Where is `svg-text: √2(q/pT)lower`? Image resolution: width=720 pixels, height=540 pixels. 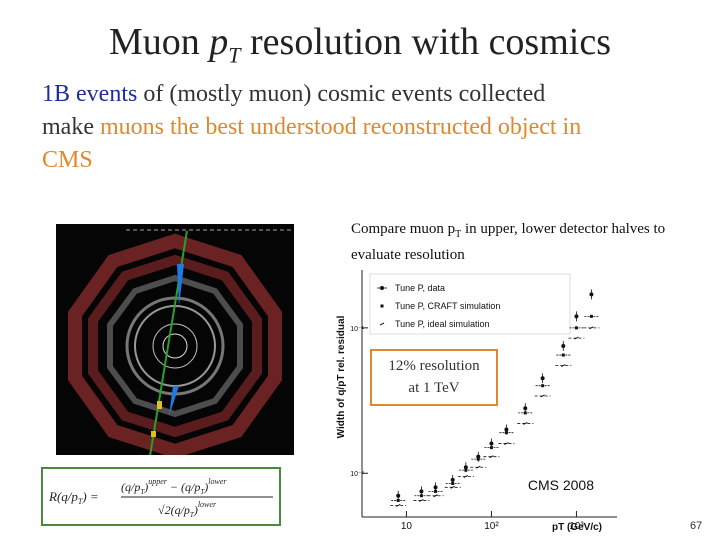
svg-text: √2(q/pT)lower is located at coordinates (187, 509).